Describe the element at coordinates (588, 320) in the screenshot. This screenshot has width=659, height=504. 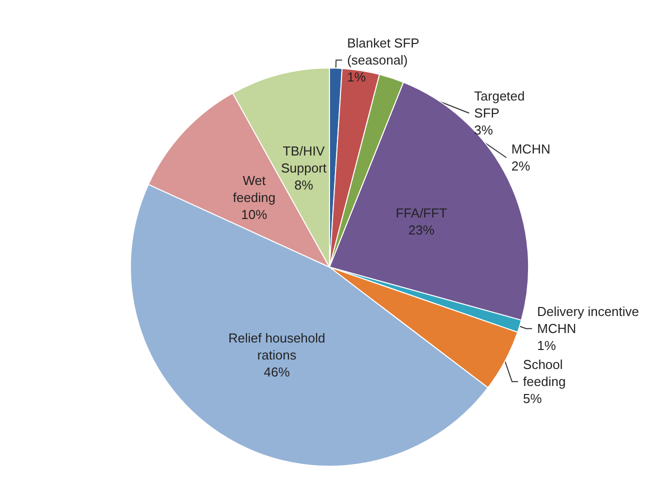
I see `slice-label: Delivery incentive MCHN` at that location.